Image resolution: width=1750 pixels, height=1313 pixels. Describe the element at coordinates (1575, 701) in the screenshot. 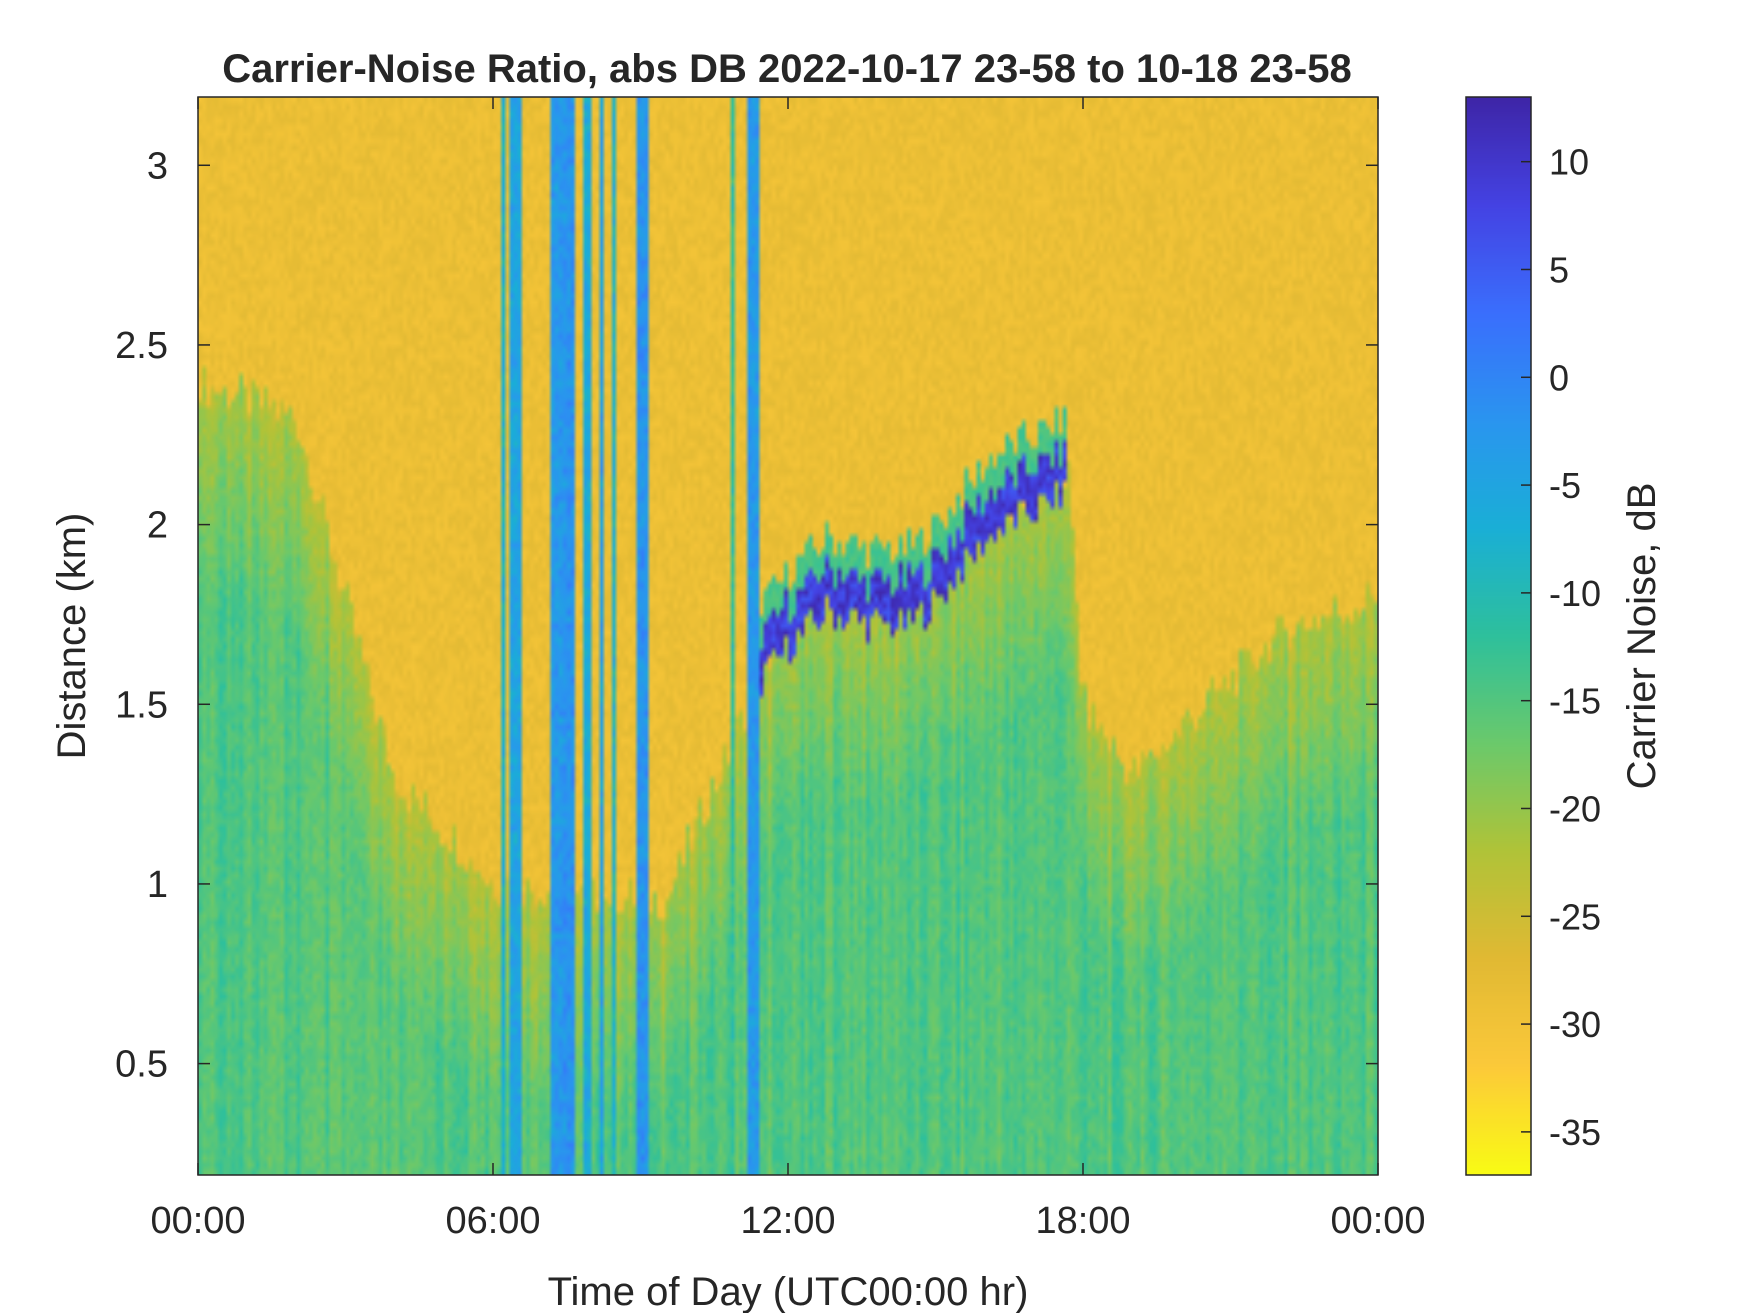

I see `colorbar-tick-label: -15` at that location.